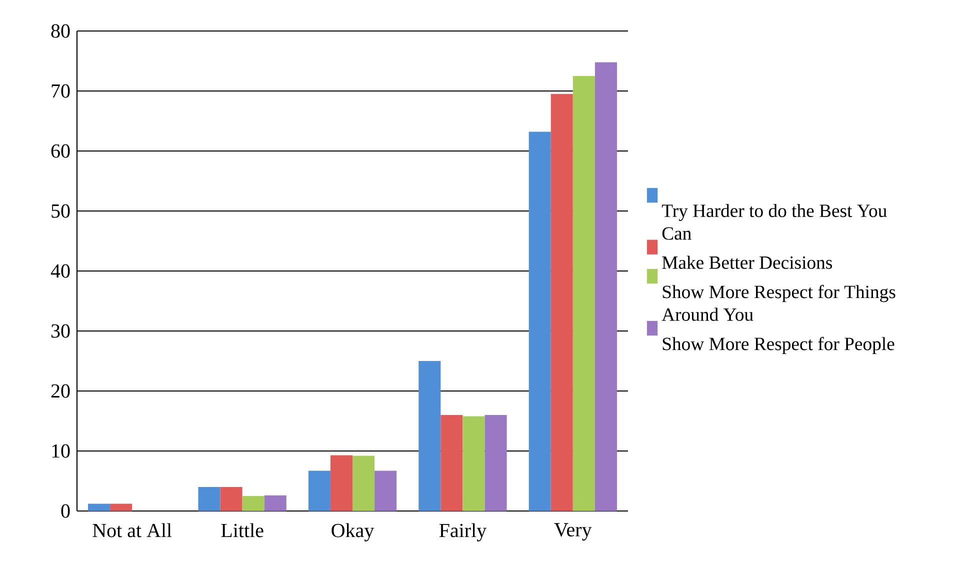  Describe the element at coordinates (65, 511) in the screenshot. I see `y-tick-label: 0` at that location.